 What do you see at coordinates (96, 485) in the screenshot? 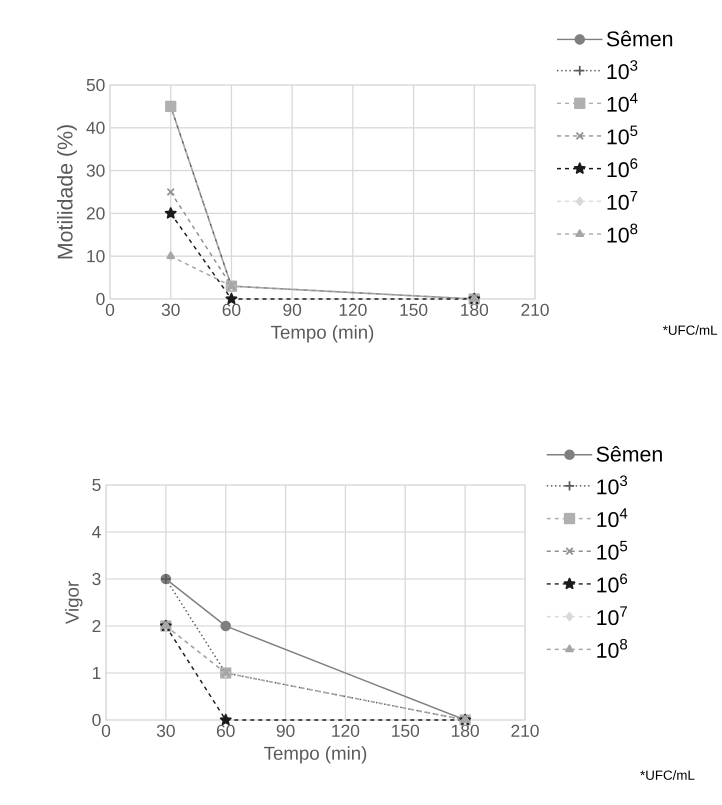
I see `y-tick-label: 5` at bounding box center [96, 485].